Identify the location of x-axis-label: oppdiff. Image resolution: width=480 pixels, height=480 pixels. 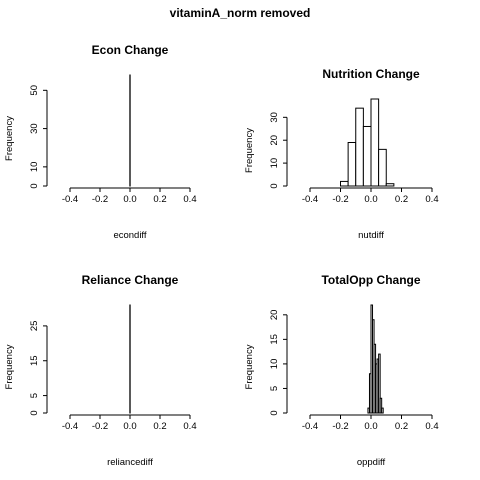
(371, 462).